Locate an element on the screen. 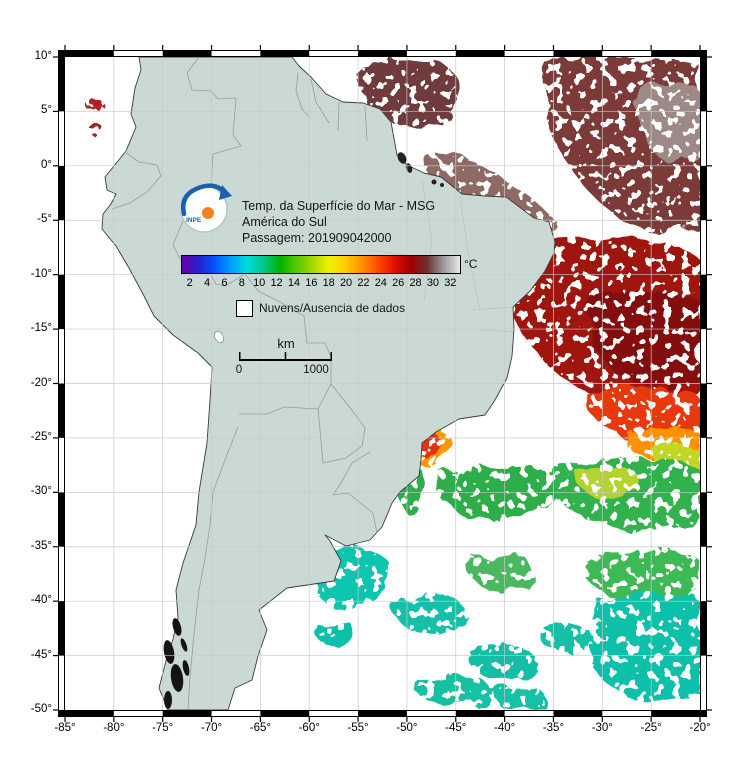  logo-swoosh-arrow is located at coordinates (204, 200).